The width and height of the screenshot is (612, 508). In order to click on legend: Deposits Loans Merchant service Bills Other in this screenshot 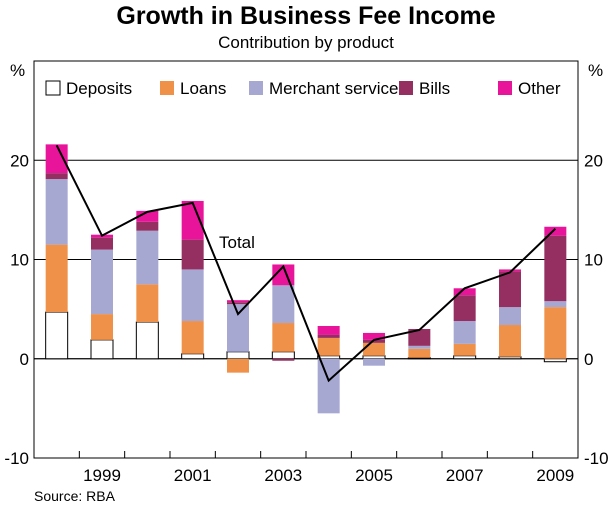, I will do `click(303, 88)`.